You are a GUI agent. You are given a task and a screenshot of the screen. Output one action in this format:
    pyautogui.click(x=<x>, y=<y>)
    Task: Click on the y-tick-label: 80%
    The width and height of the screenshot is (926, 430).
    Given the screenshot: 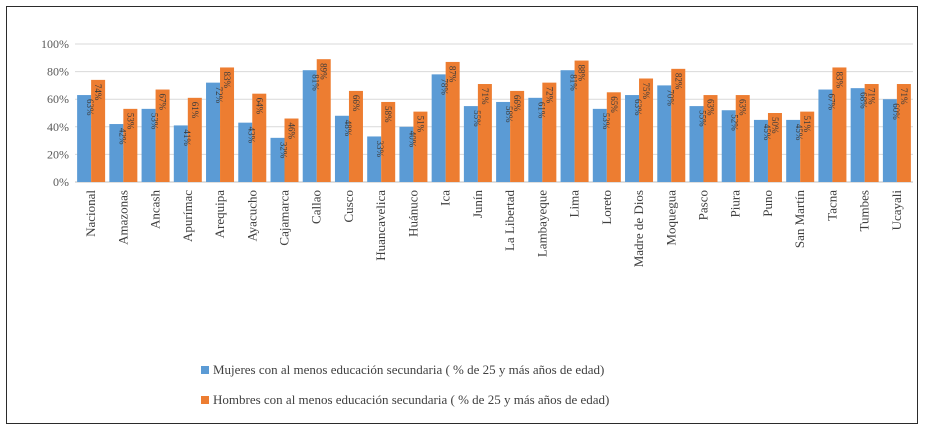 What is the action you would take?
    pyautogui.click(x=58, y=72)
    